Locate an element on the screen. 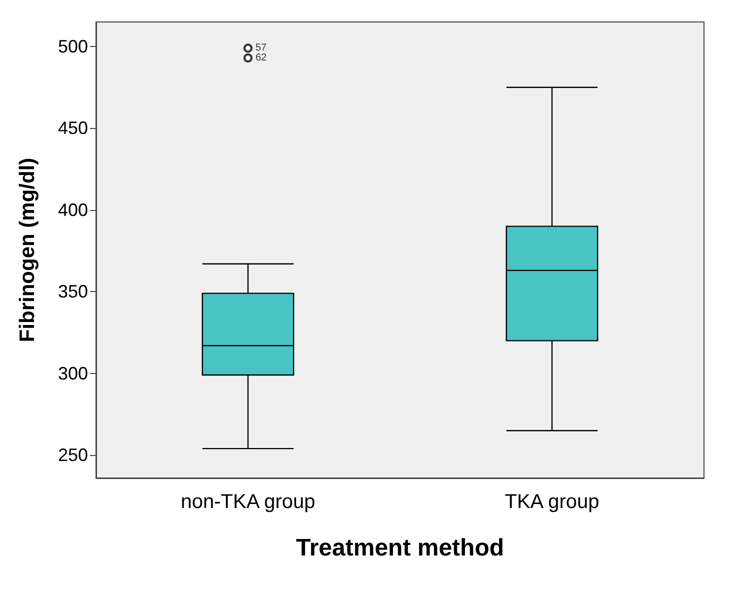 The width and height of the screenshot is (750, 598). y-tick-label: 350 is located at coordinates (73, 292).